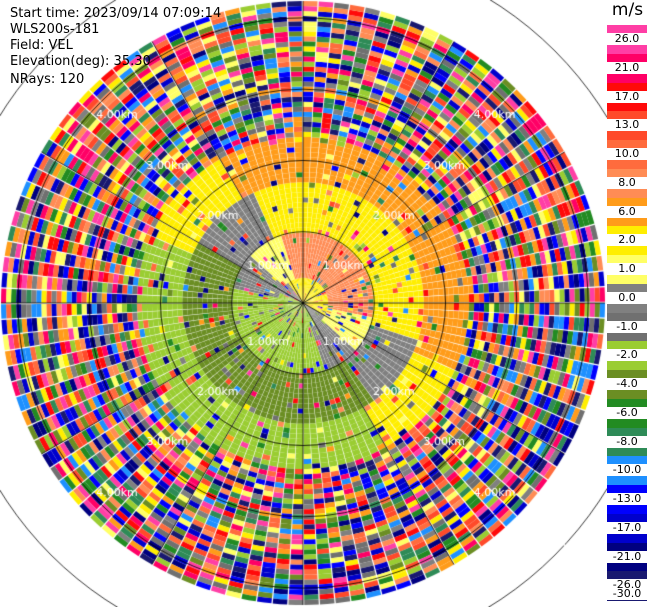 This screenshot has width=647, height=607. What do you see at coordinates (627, 499) in the screenshot?
I see `colorbar-tick-label: -13.0` at bounding box center [627, 499].